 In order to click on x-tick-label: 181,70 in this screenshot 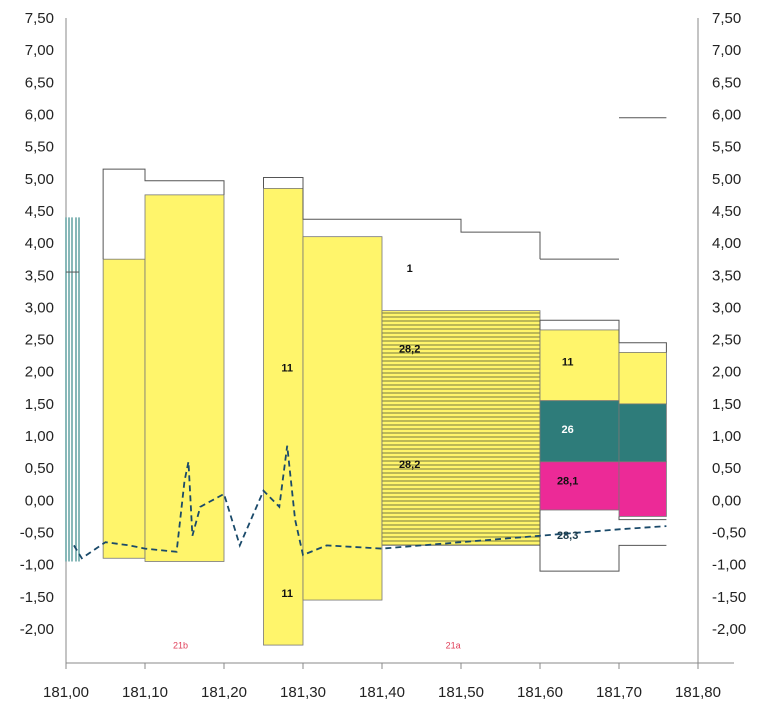, I will do `click(619, 692)`.